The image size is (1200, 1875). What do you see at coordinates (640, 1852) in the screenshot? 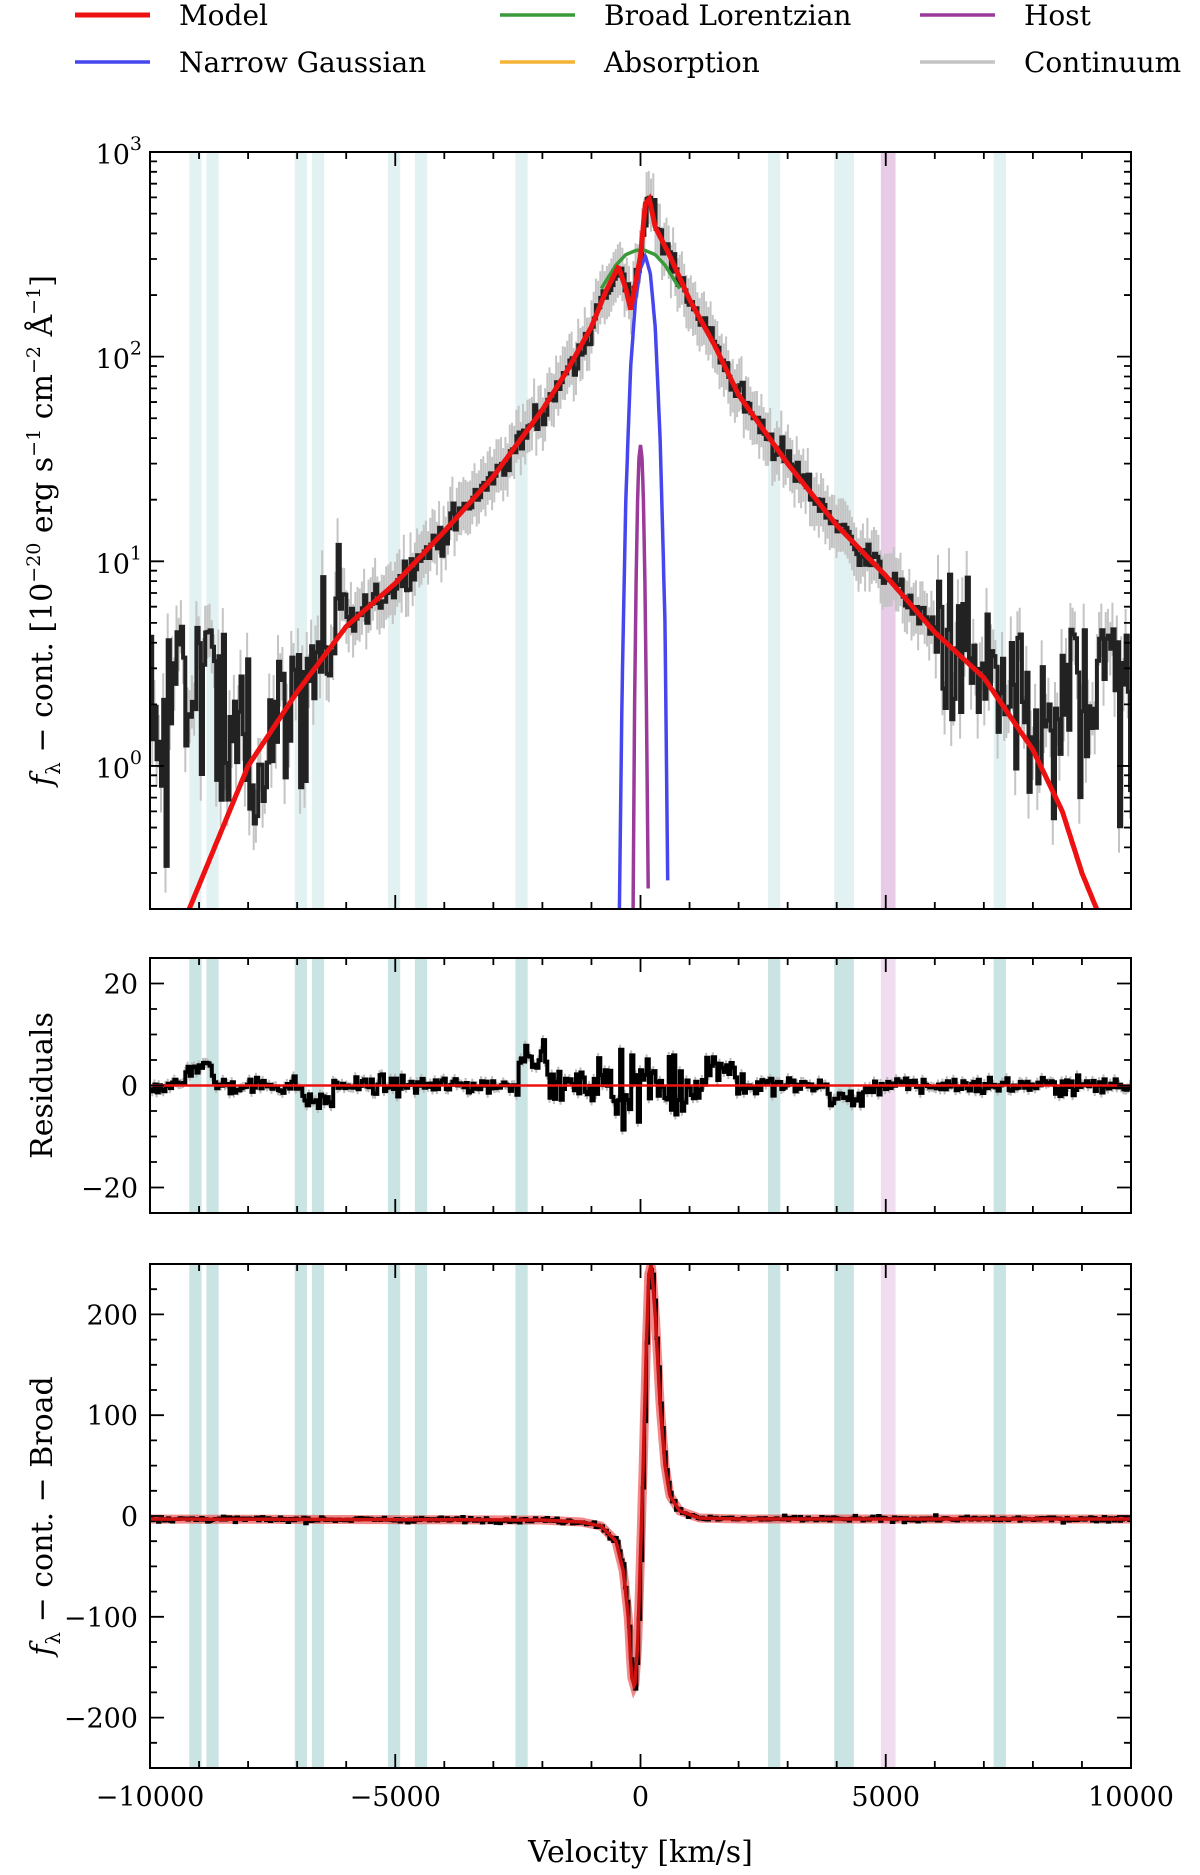
I see `xlabel: Velocity [km/s]` at bounding box center [640, 1852].